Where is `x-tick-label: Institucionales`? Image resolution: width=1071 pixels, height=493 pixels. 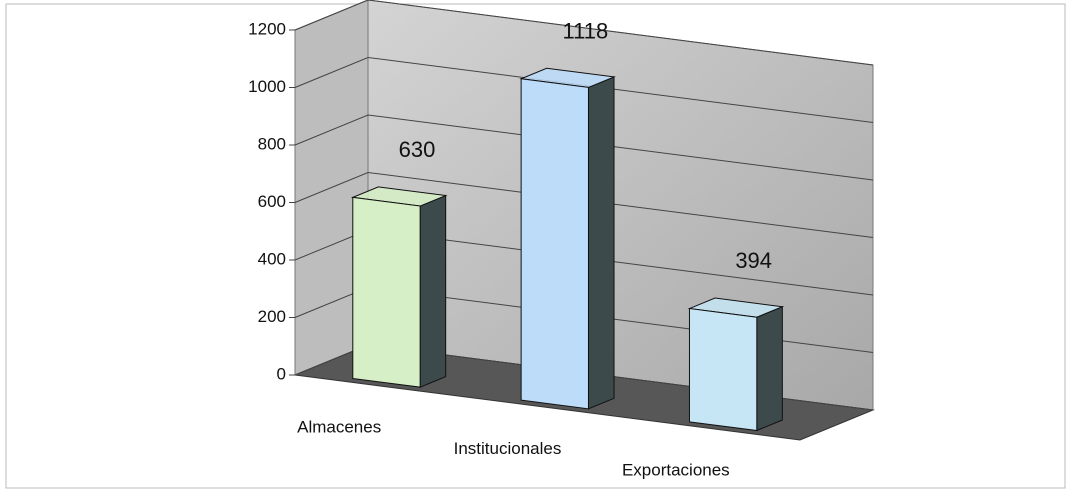
x-tick-label: Institucionales is located at coordinates (508, 448).